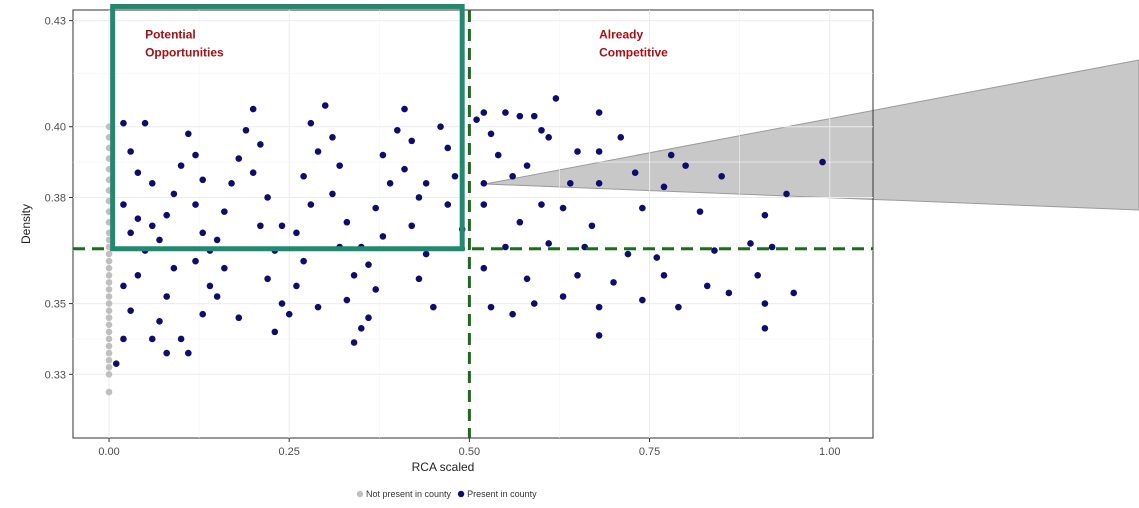 The width and height of the screenshot is (1139, 508). I want to click on x-tick-label: 0.75, so click(649, 452).